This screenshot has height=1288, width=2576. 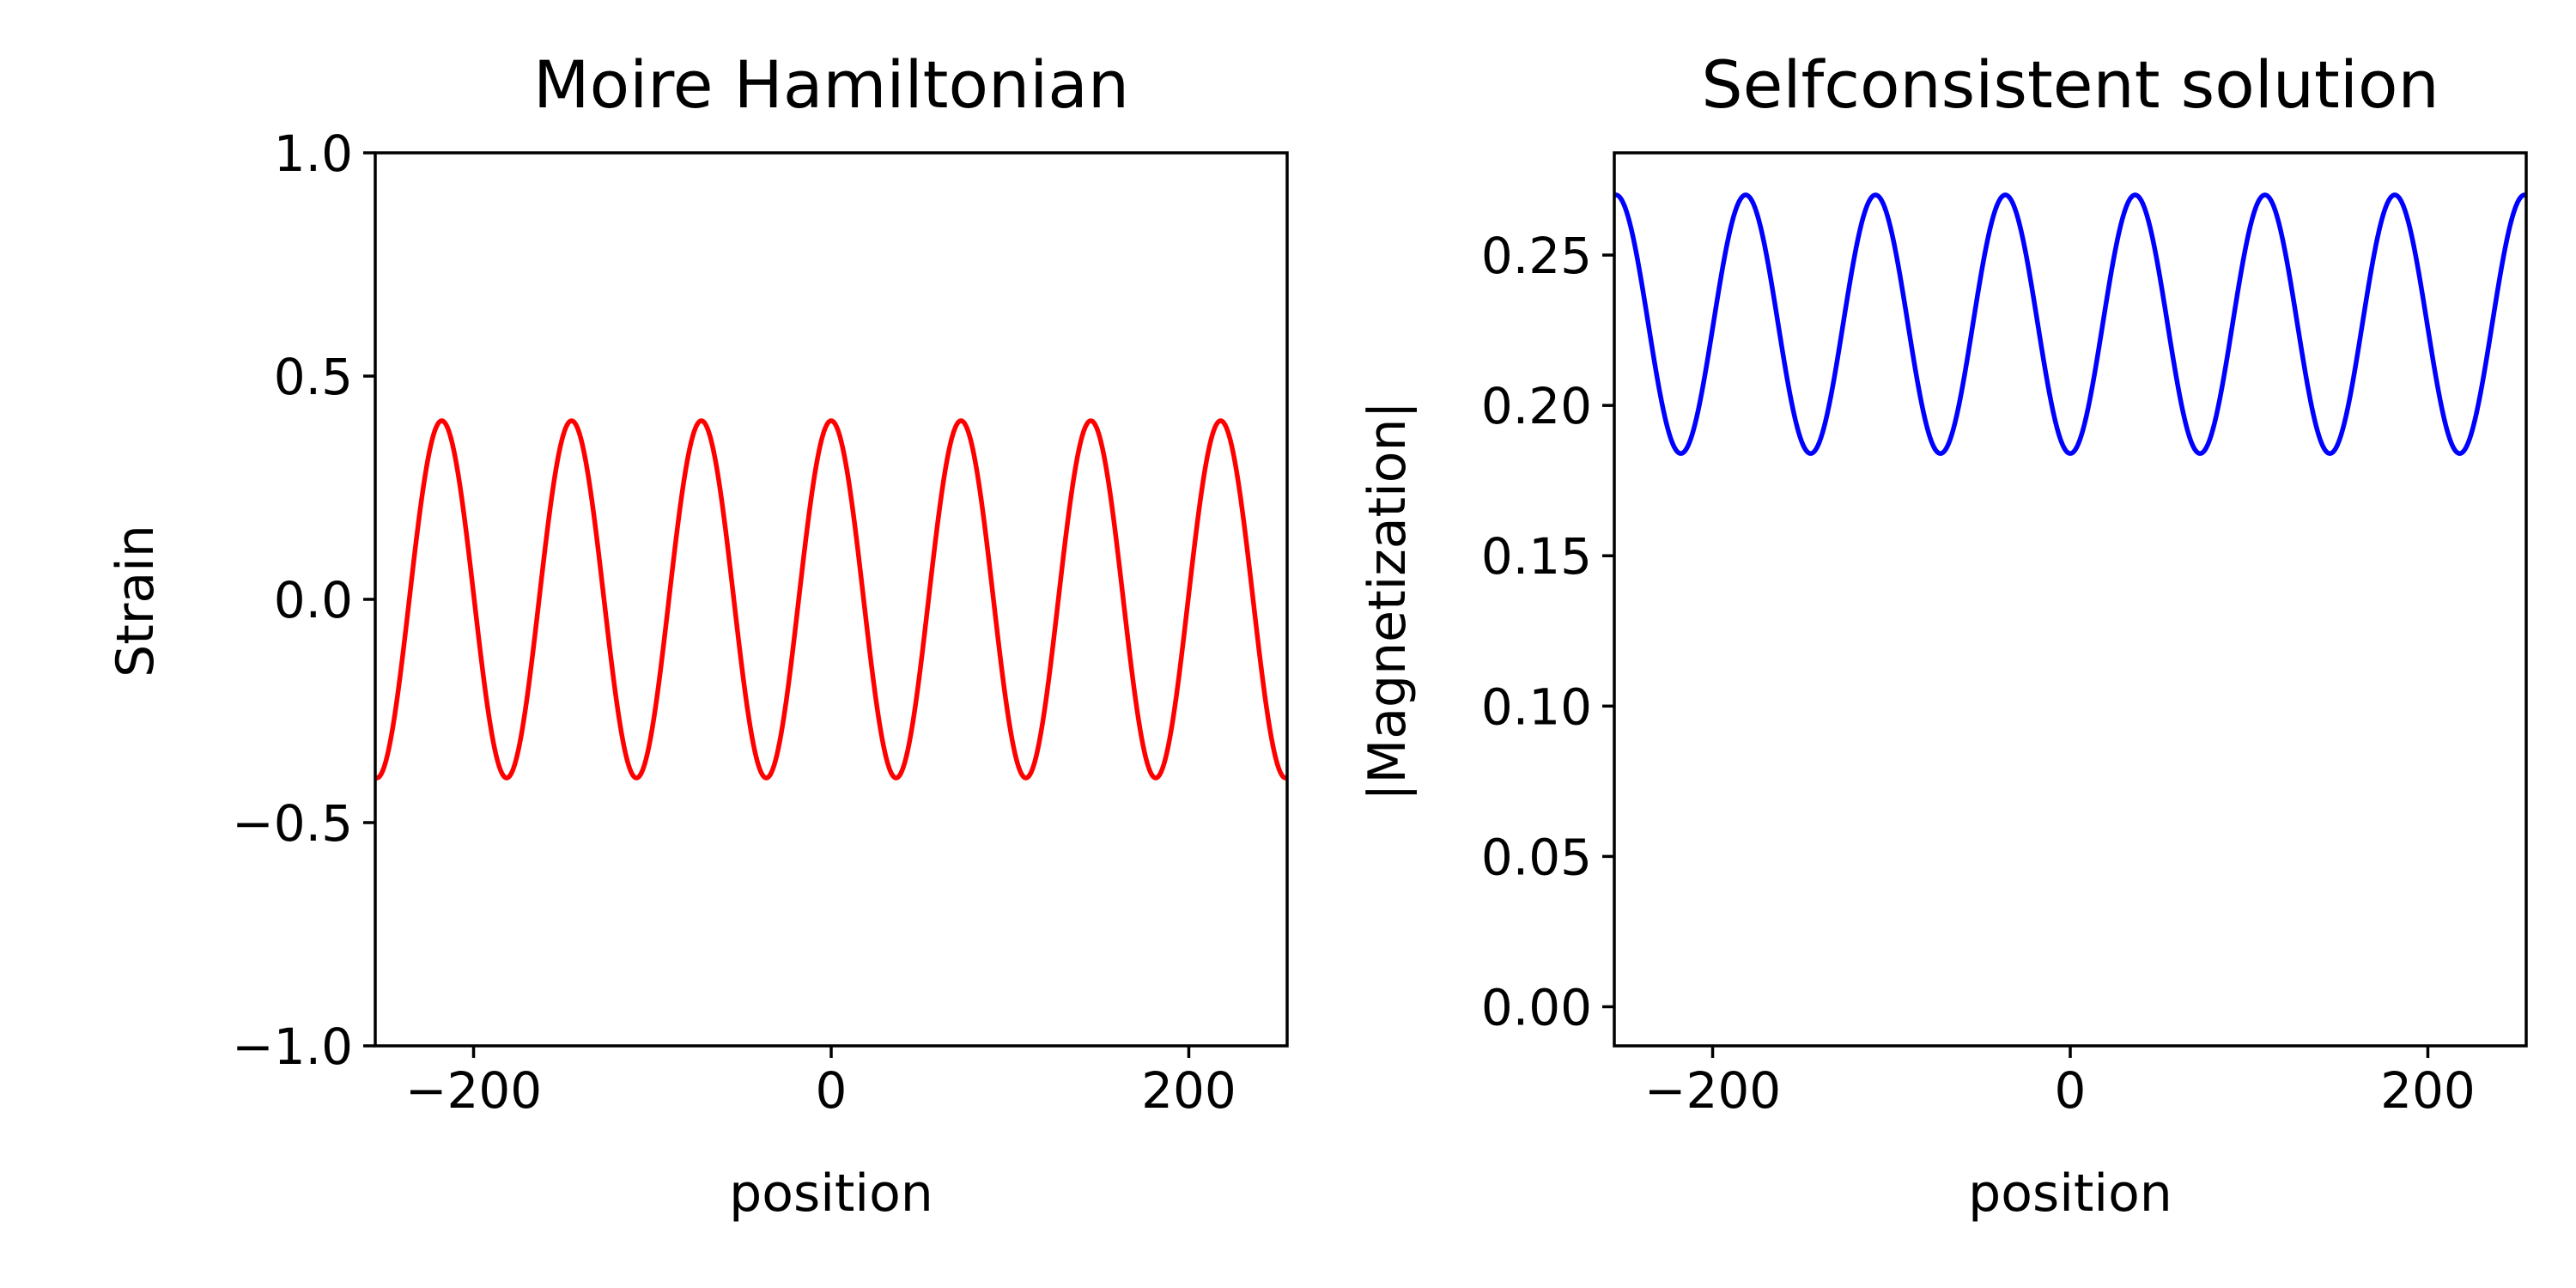 I want to click on y-tick-label: 0.20, so click(x=1536, y=406).